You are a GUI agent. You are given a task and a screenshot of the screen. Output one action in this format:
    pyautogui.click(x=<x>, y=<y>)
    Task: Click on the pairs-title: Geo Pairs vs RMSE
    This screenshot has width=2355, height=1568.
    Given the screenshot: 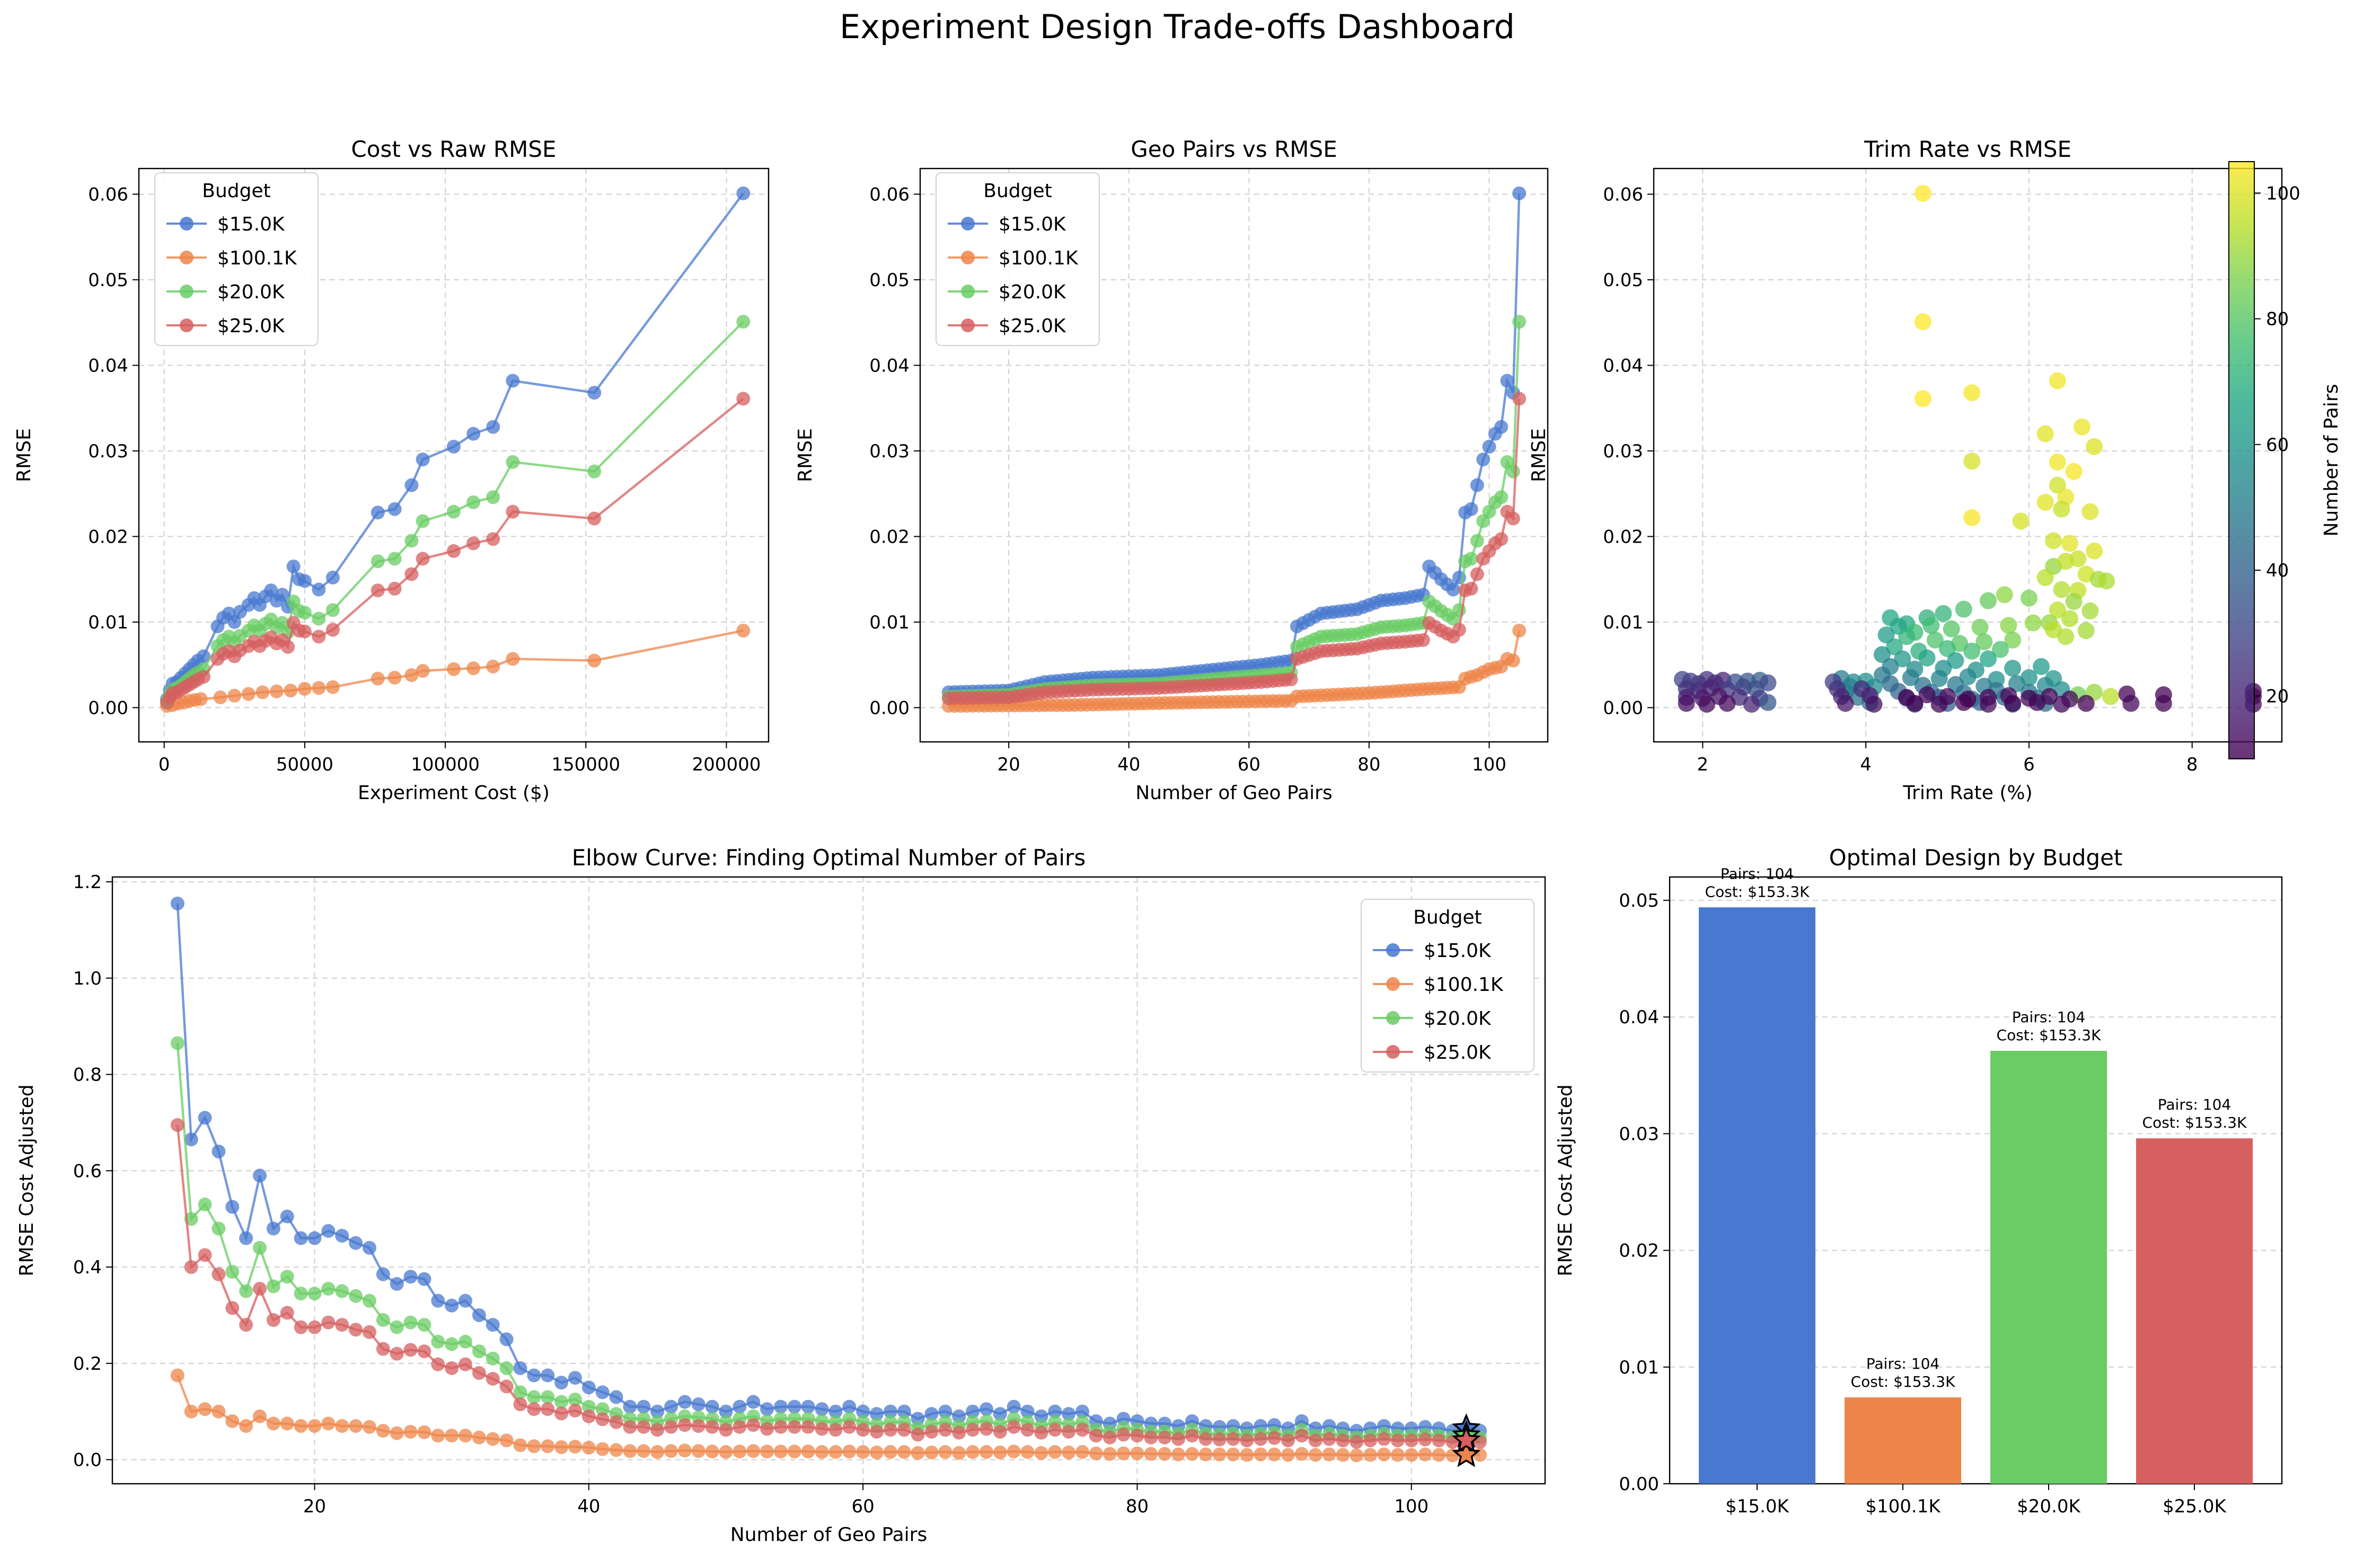 What is the action you would take?
    pyautogui.click(x=1234, y=149)
    